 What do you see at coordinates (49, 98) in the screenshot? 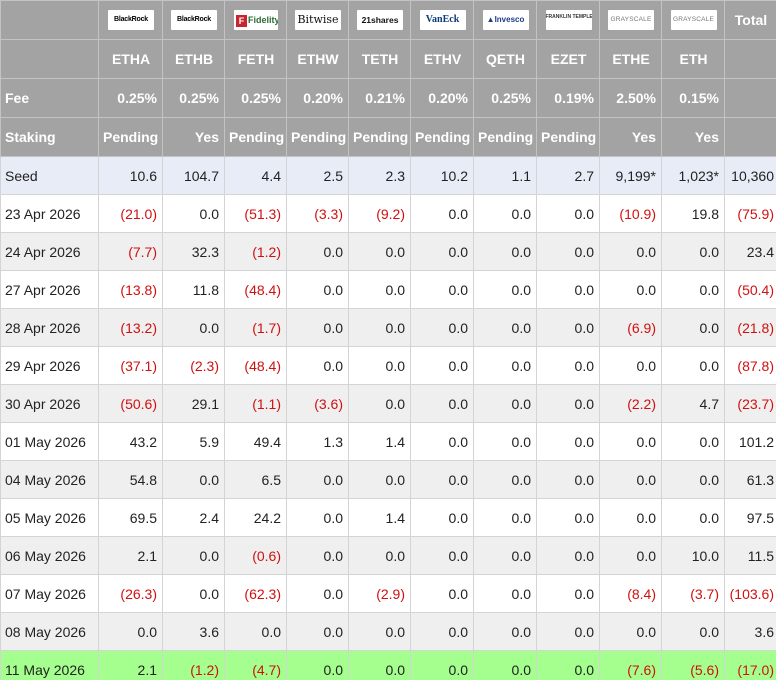
I see `fee-label: Fee` at bounding box center [49, 98].